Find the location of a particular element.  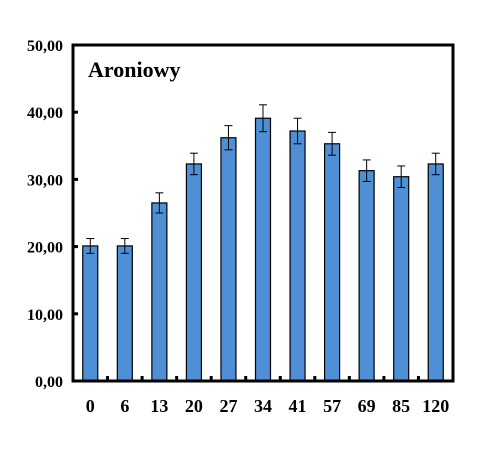

x-tick-label: 41 is located at coordinates (298, 406).